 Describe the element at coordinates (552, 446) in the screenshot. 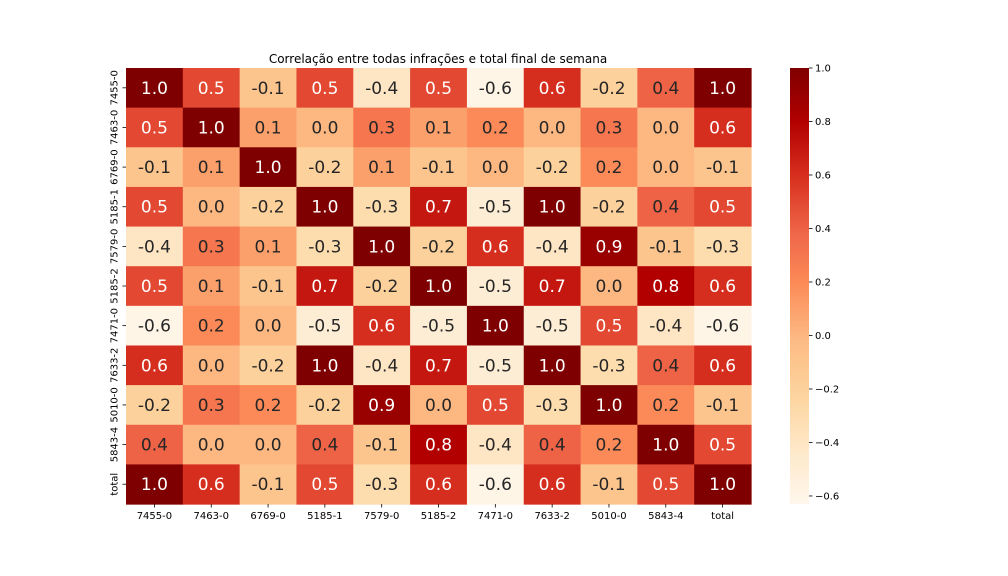

I see `cell-annotation: 0.4` at that location.